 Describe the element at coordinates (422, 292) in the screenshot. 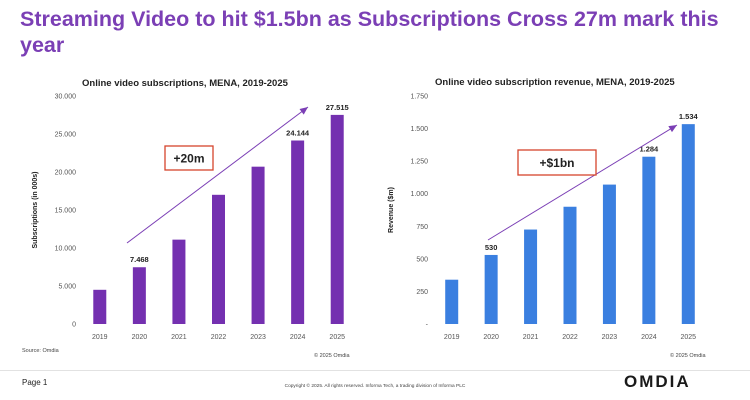

I see `y-tick-label: 250` at that location.